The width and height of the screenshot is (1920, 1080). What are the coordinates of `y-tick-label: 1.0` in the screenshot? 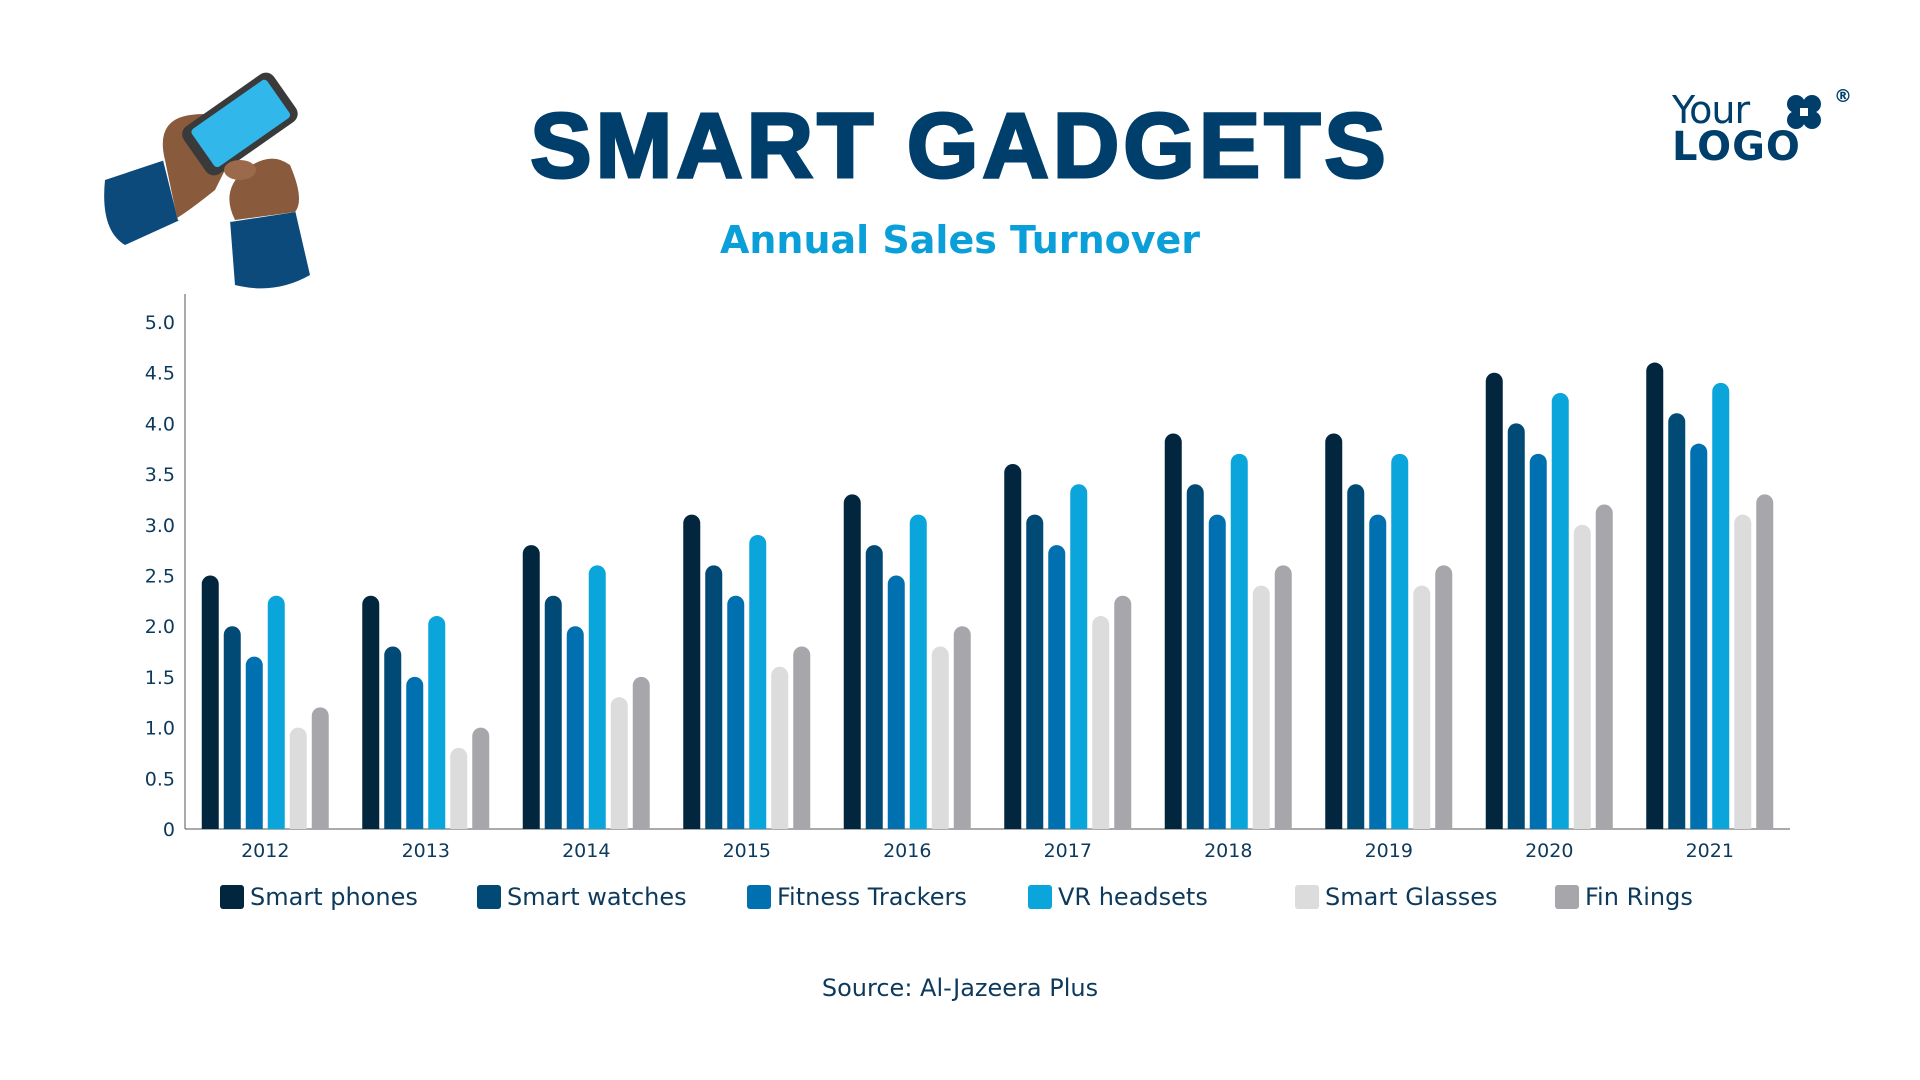 It's located at (160, 729).